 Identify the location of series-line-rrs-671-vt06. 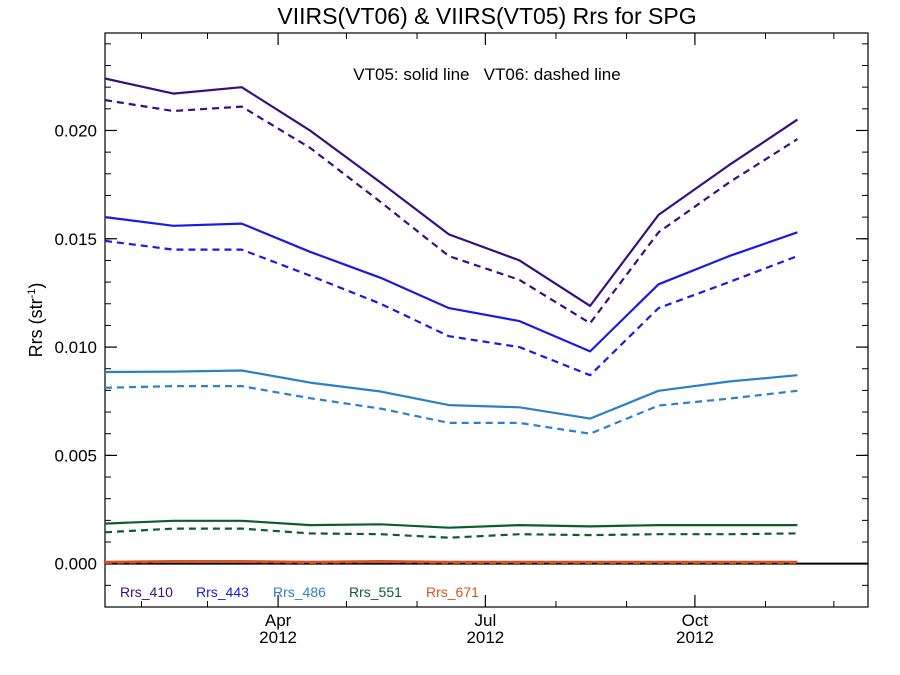
(451, 562).